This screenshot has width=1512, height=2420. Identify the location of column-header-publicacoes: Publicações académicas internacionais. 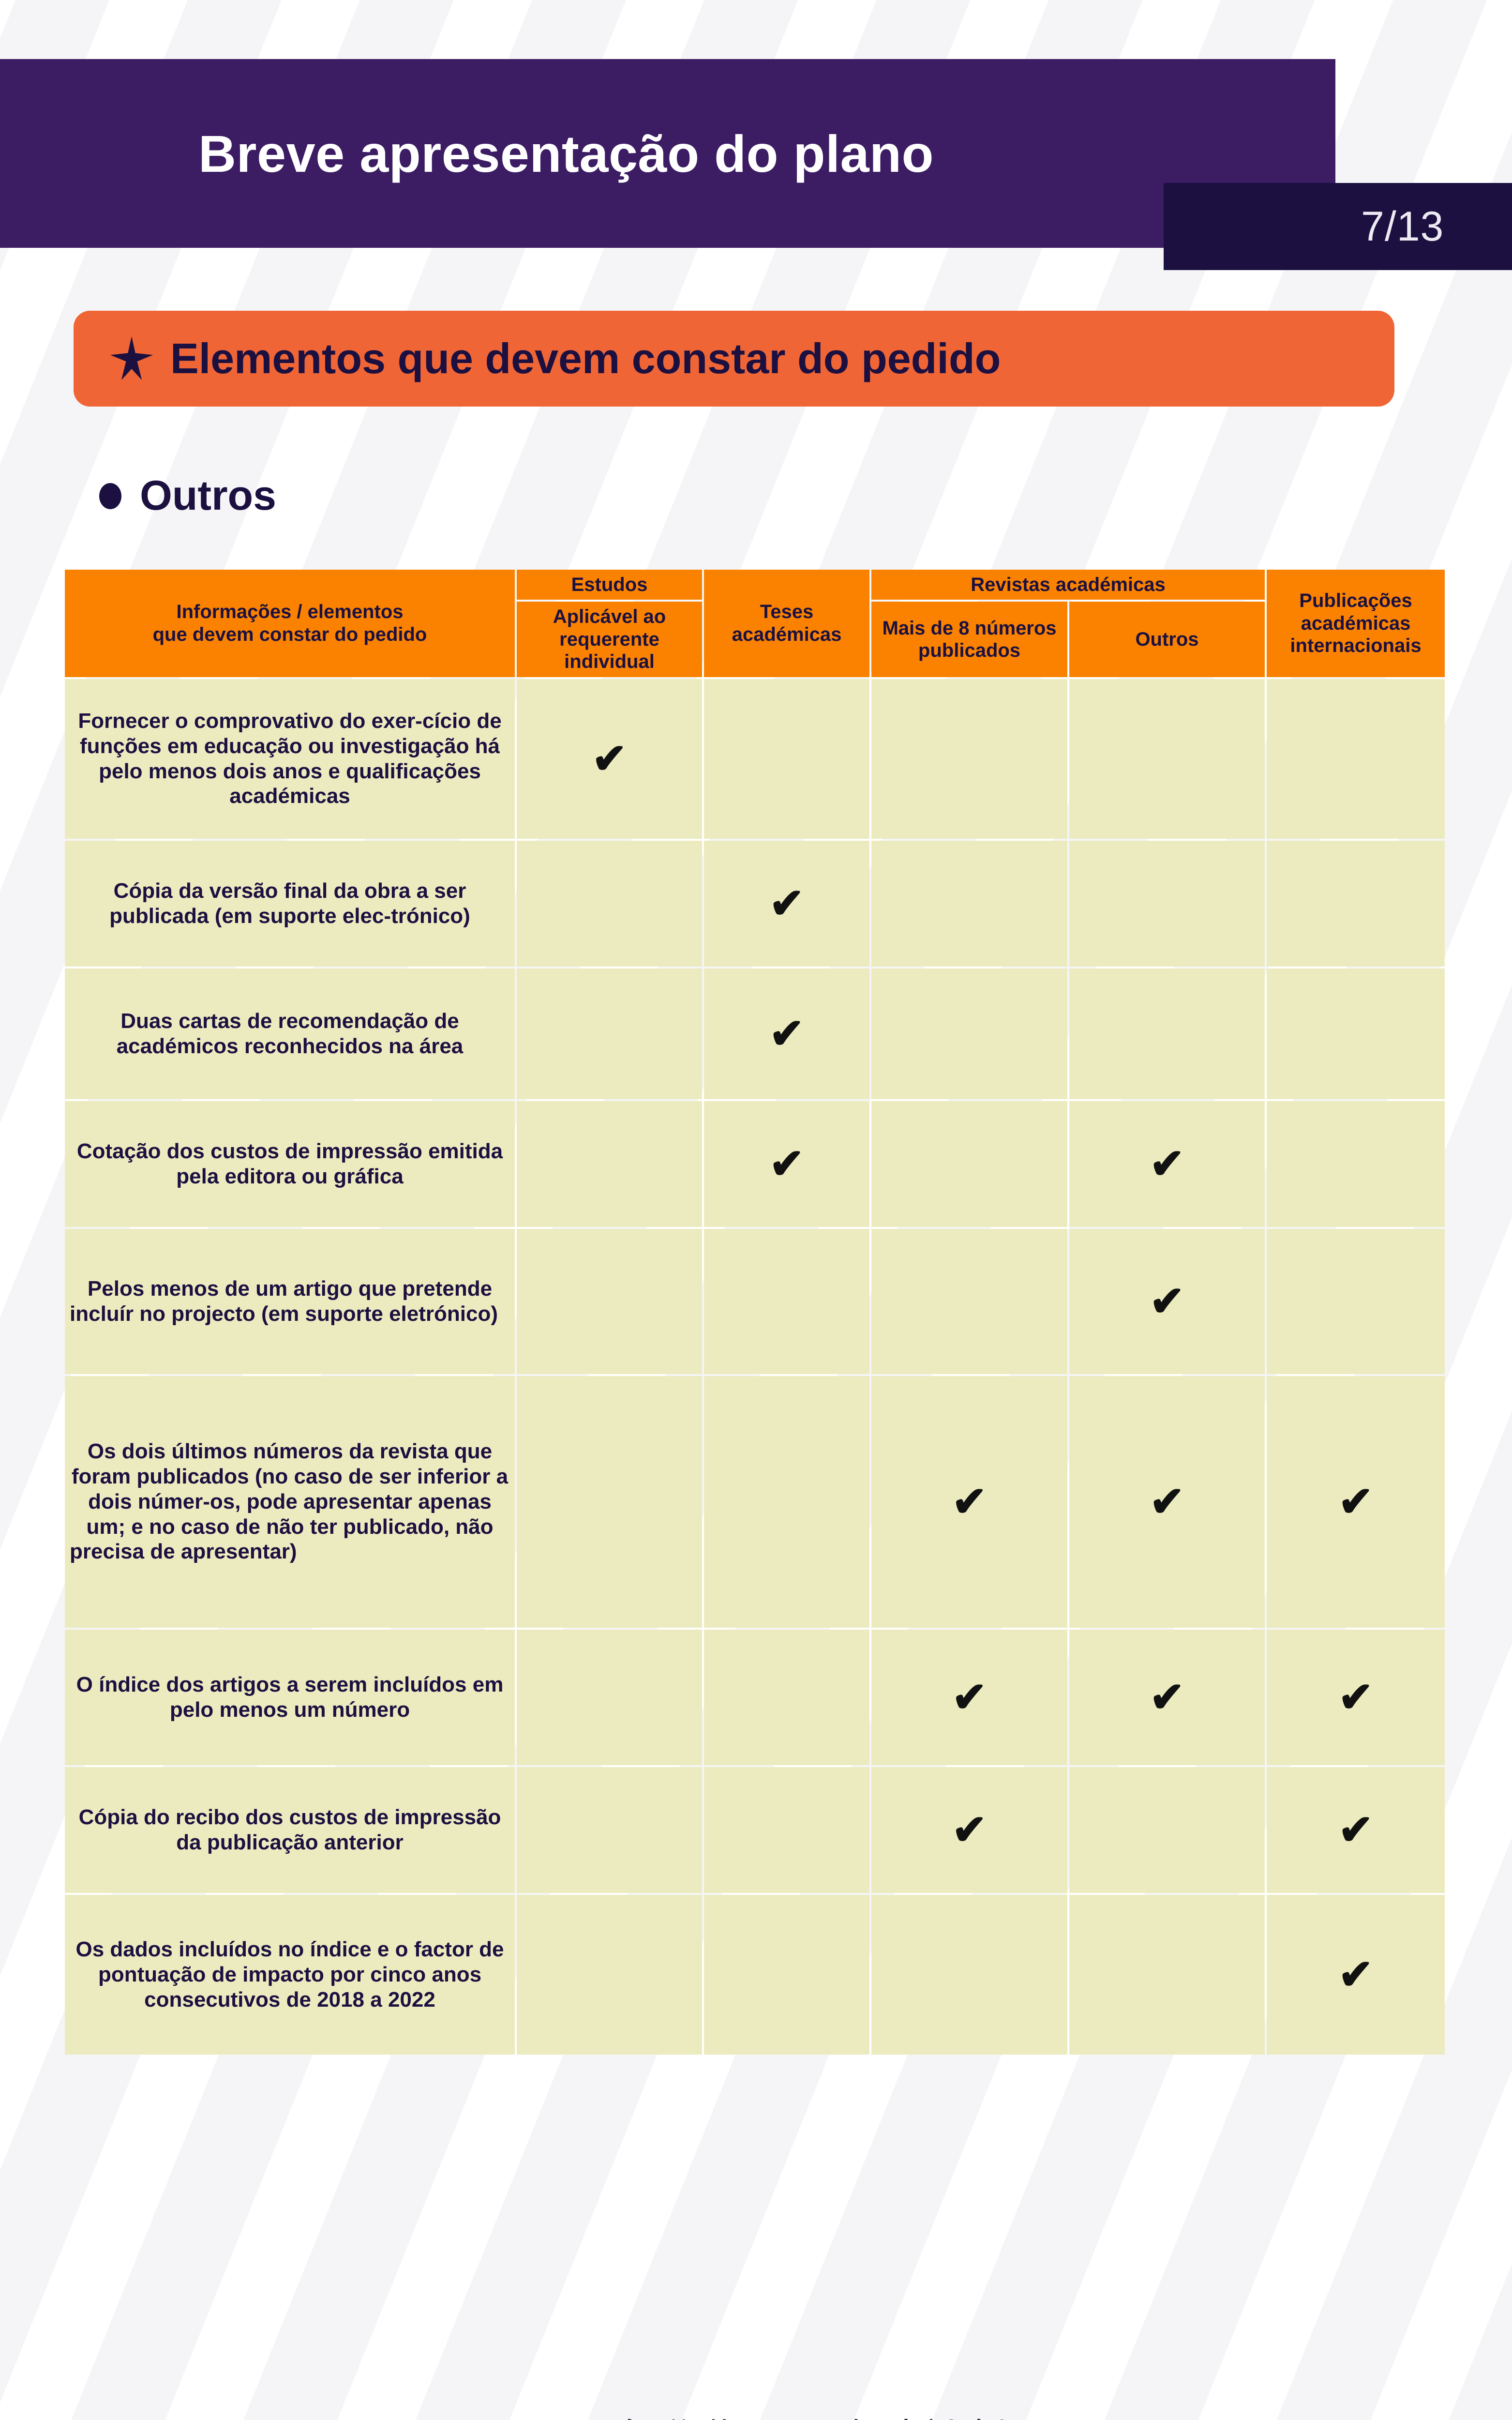
(1356, 623).